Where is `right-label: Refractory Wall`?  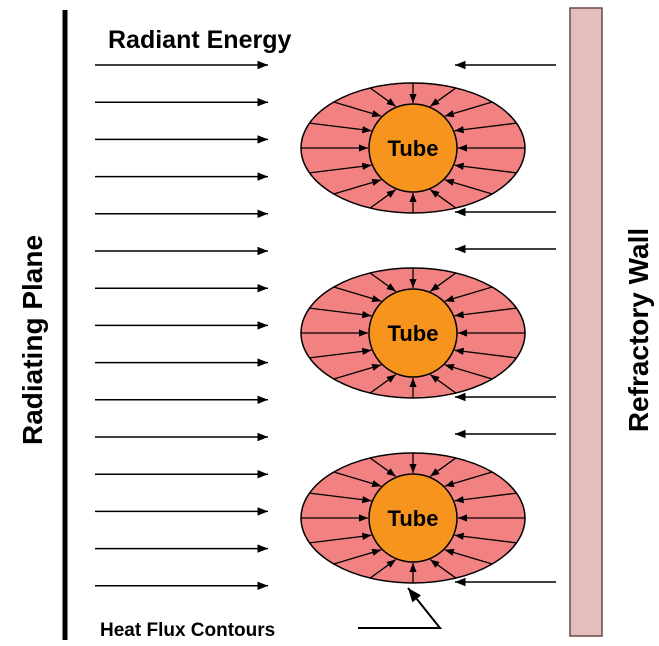 right-label: Refractory Wall is located at coordinates (638, 330).